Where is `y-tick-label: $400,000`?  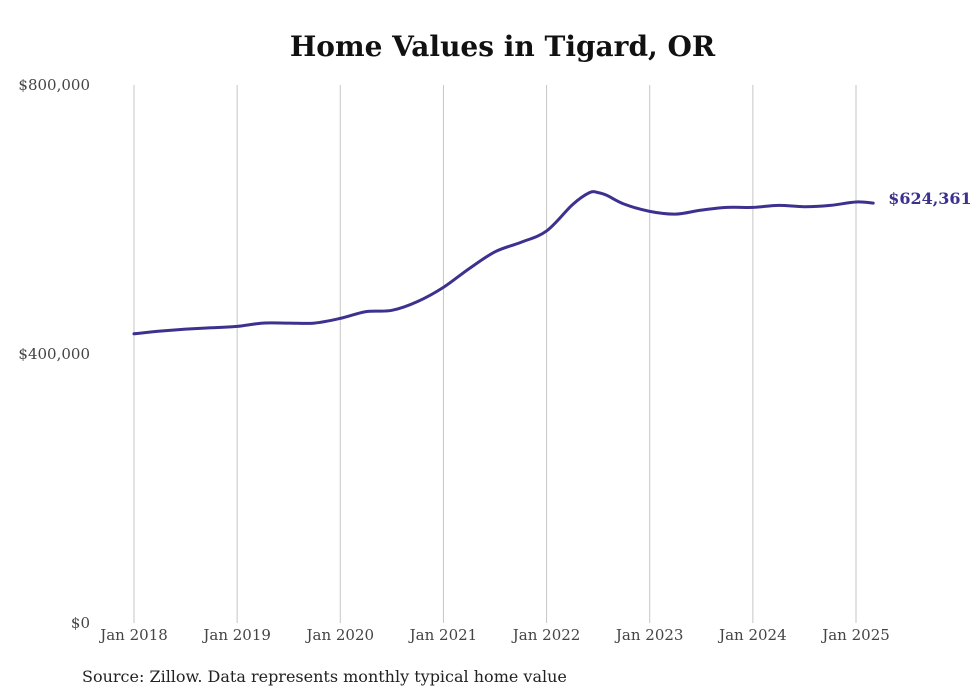
y-tick-label: $400,000 is located at coordinates (54, 354).